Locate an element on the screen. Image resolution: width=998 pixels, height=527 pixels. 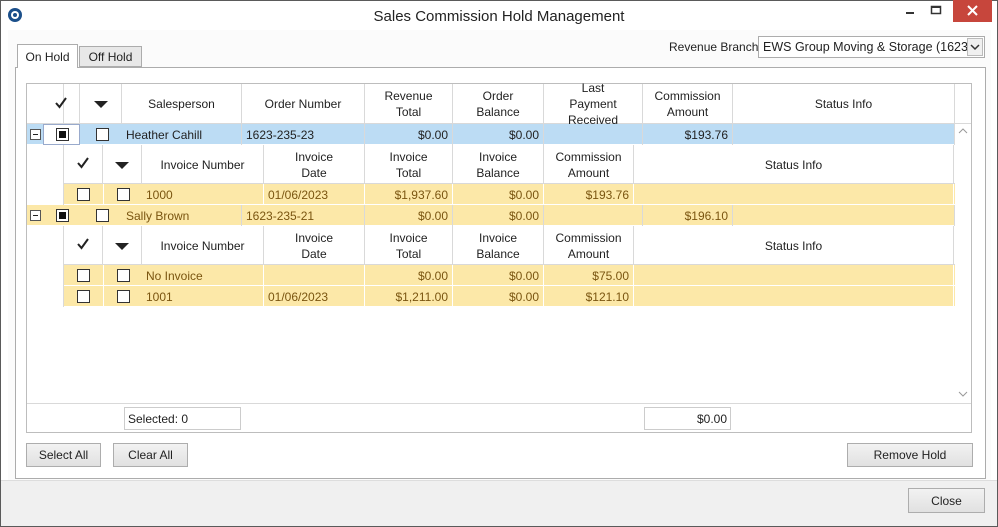
invoice-cell: 1000 is located at coordinates (203, 194).